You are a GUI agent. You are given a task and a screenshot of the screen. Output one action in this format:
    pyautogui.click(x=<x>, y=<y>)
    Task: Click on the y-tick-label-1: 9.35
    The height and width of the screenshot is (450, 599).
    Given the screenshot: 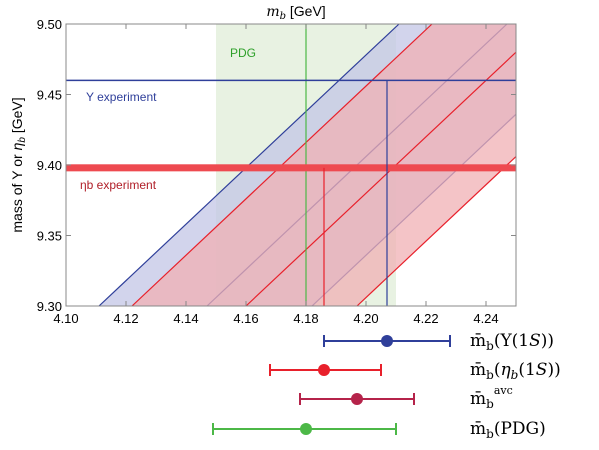 What is the action you would take?
    pyautogui.click(x=49, y=236)
    